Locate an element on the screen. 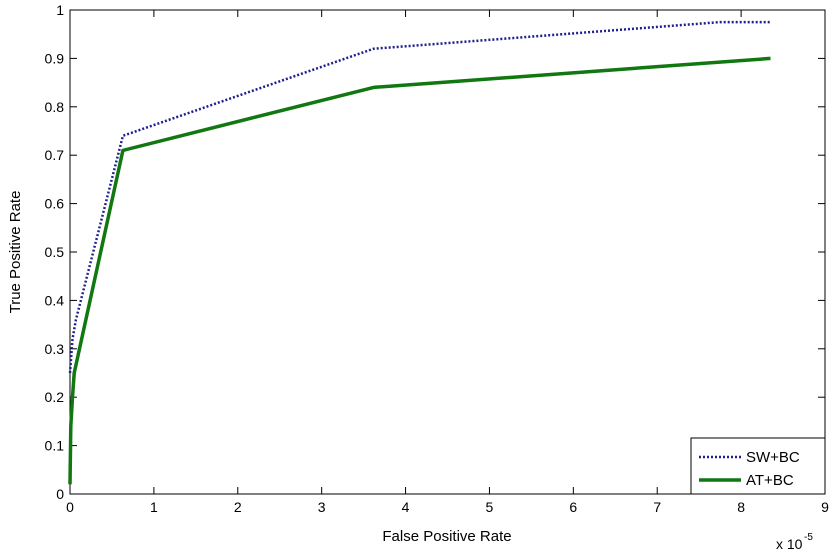  legend-box is located at coordinates (758, 466).